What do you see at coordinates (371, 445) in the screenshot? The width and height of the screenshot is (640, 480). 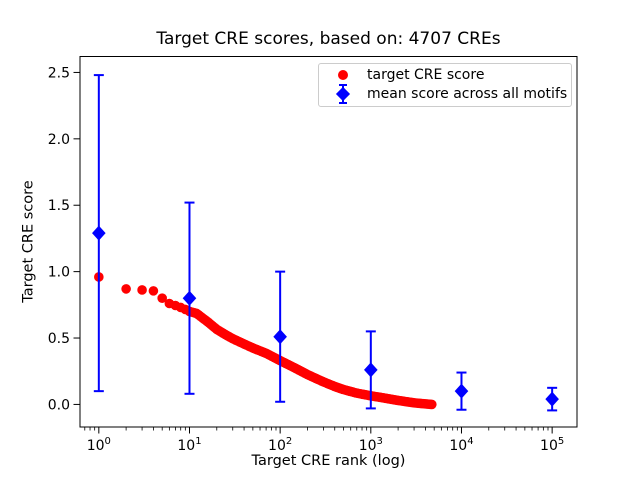 I see `x-tick-label: 10³` at bounding box center [371, 445].